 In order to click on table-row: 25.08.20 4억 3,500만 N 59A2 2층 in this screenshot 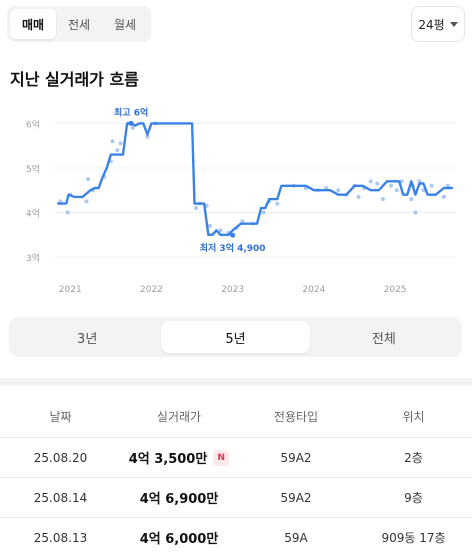, I will do `click(236, 458)`.